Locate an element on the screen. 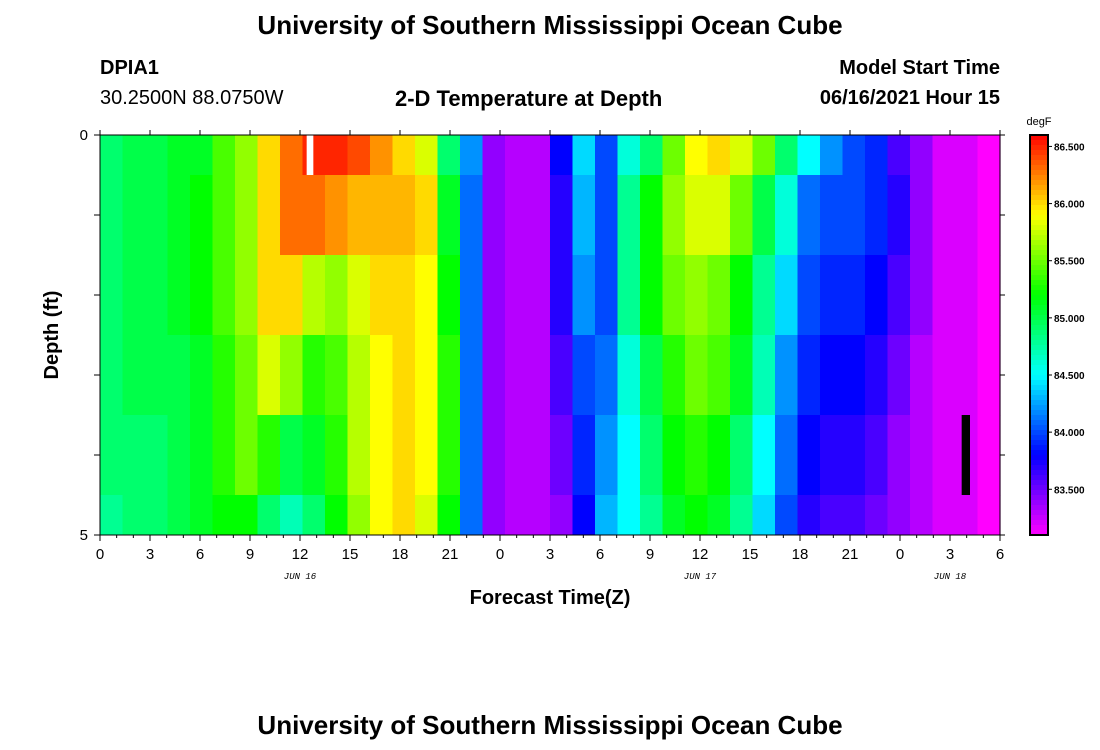  x-tick-label: 21 is located at coordinates (850, 554).